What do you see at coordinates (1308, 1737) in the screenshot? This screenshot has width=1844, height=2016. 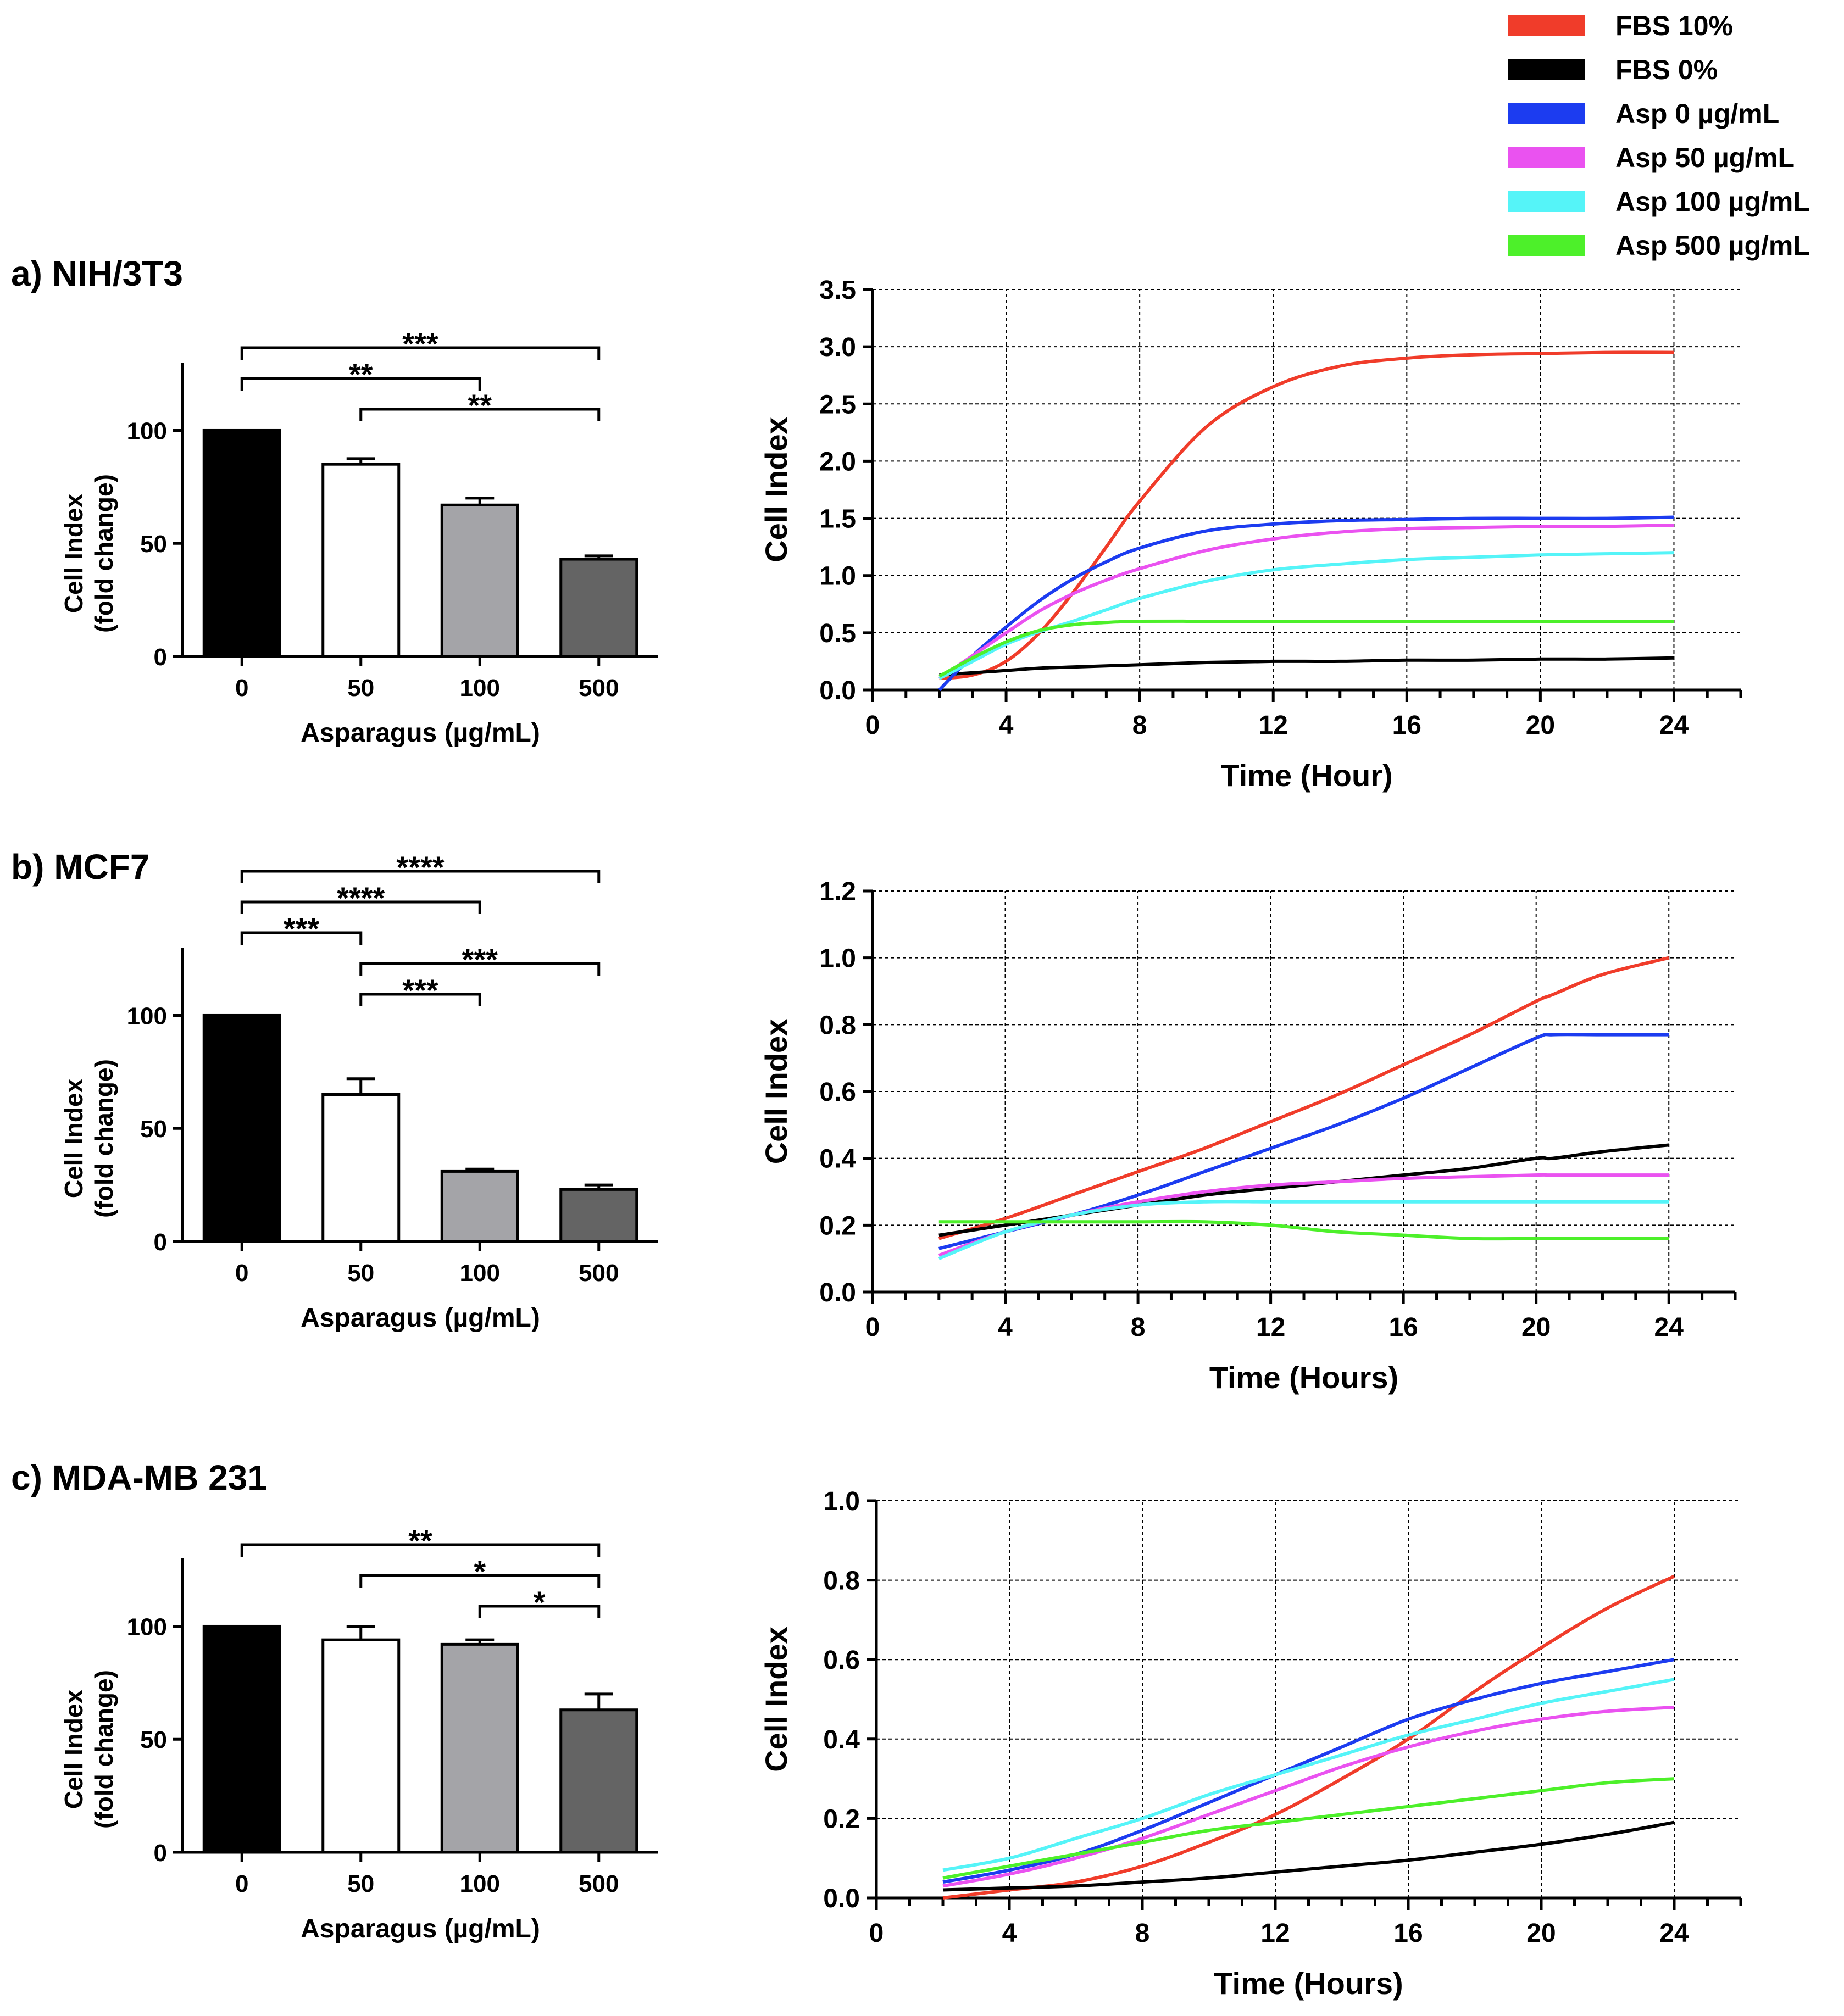 I see `series-line-fbs-10-` at bounding box center [1308, 1737].